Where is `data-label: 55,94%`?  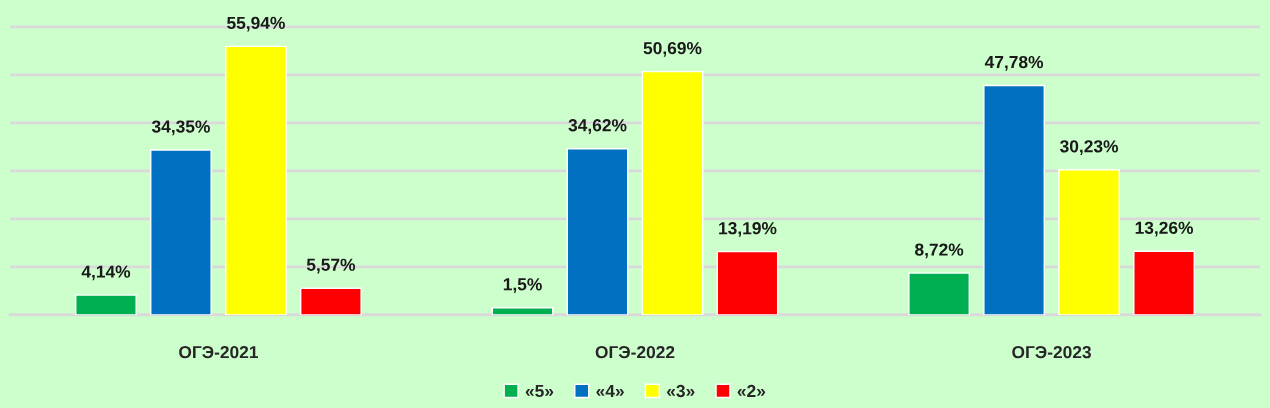 data-label: 55,94% is located at coordinates (256, 24).